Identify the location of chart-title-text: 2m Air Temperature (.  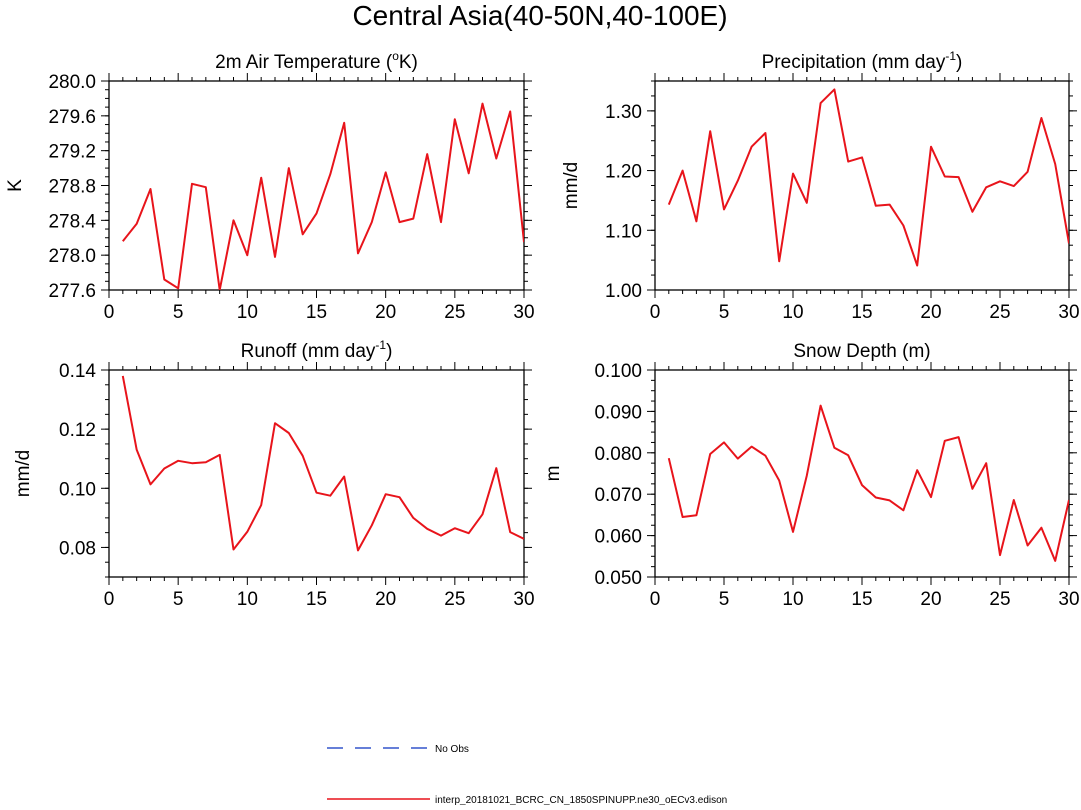
(304, 62).